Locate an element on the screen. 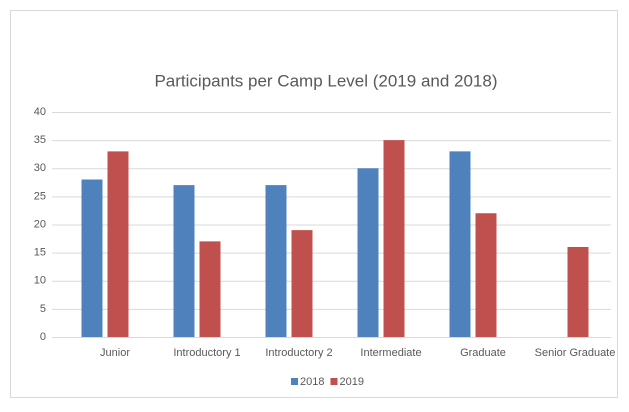  y-tick-label: 5 is located at coordinates (43, 309).